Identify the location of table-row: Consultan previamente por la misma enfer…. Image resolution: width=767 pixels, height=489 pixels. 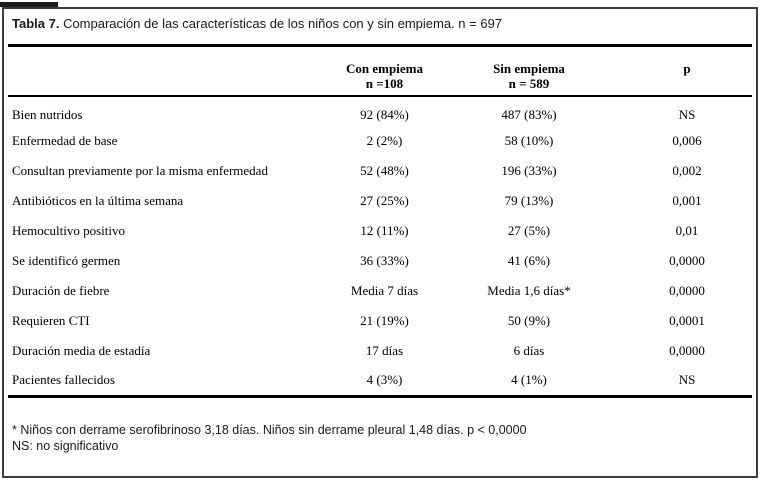
(380, 171).